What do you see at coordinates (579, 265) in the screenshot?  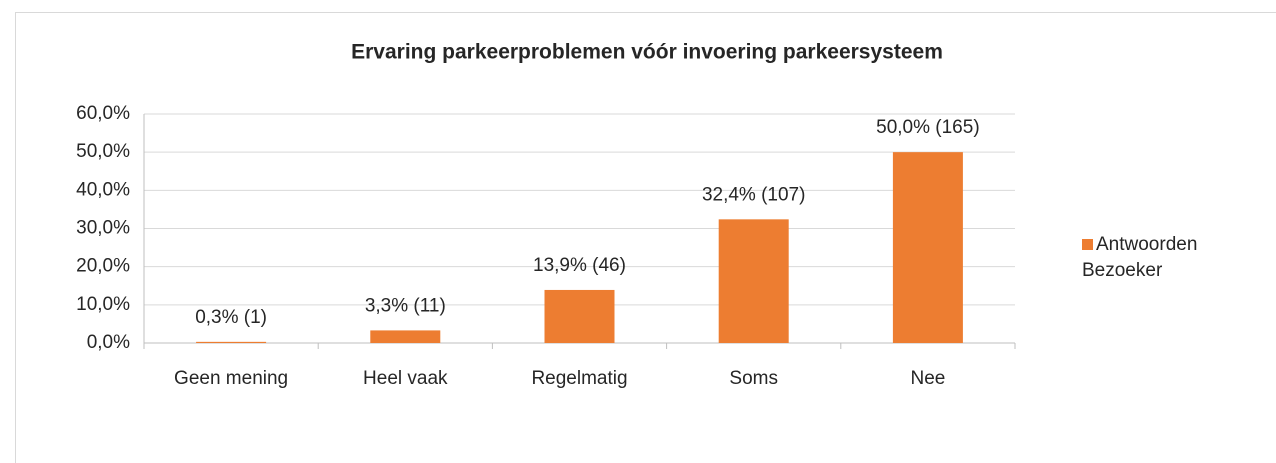 I see `value-label: 13,9% (46)` at bounding box center [579, 265].